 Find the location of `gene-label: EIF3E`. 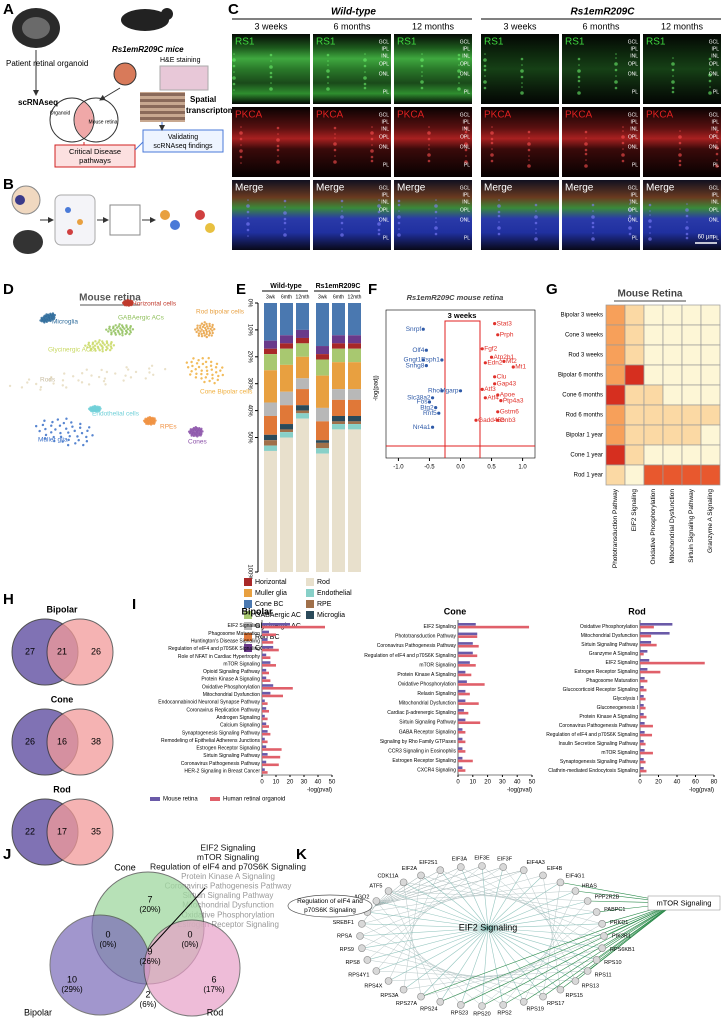

gene-label: EIF3E is located at coordinates (482, 858).